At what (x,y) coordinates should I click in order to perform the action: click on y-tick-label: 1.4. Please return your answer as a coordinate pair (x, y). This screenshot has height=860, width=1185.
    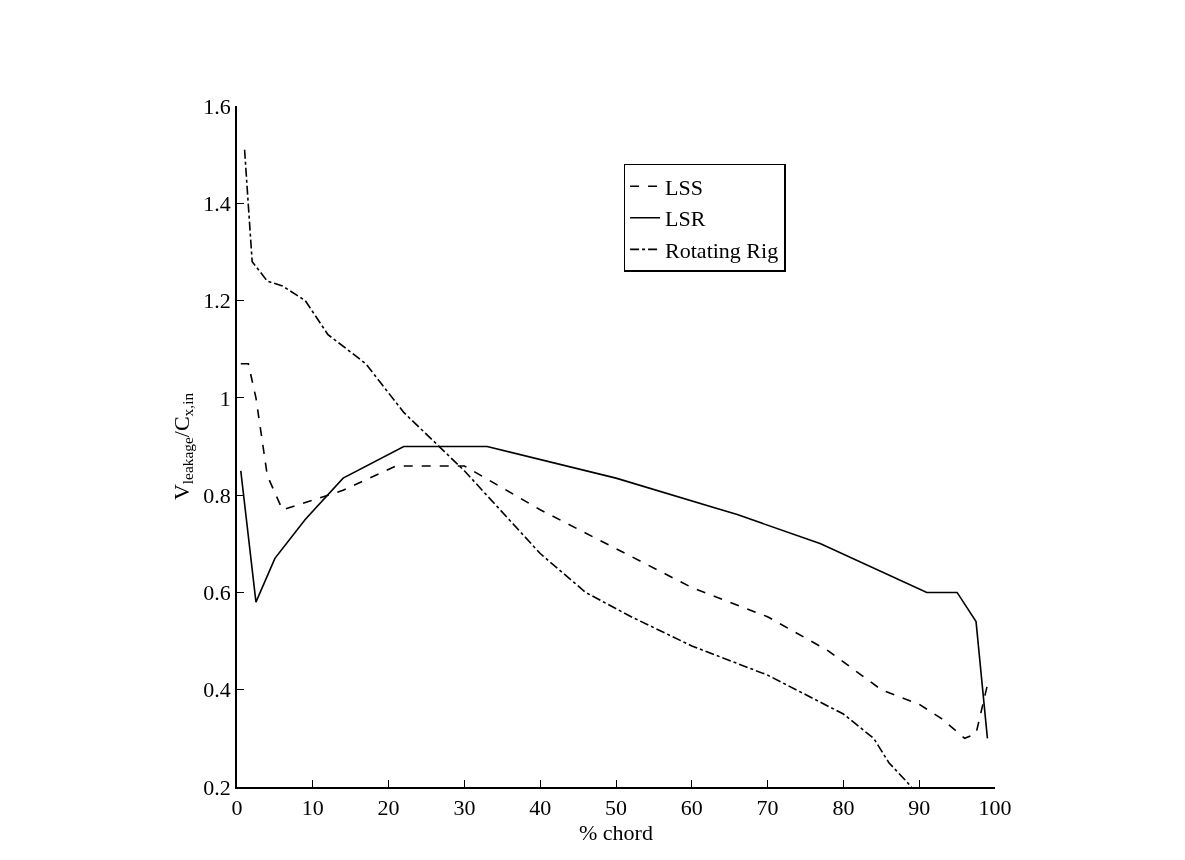
    Looking at the image, I should click on (217, 203).